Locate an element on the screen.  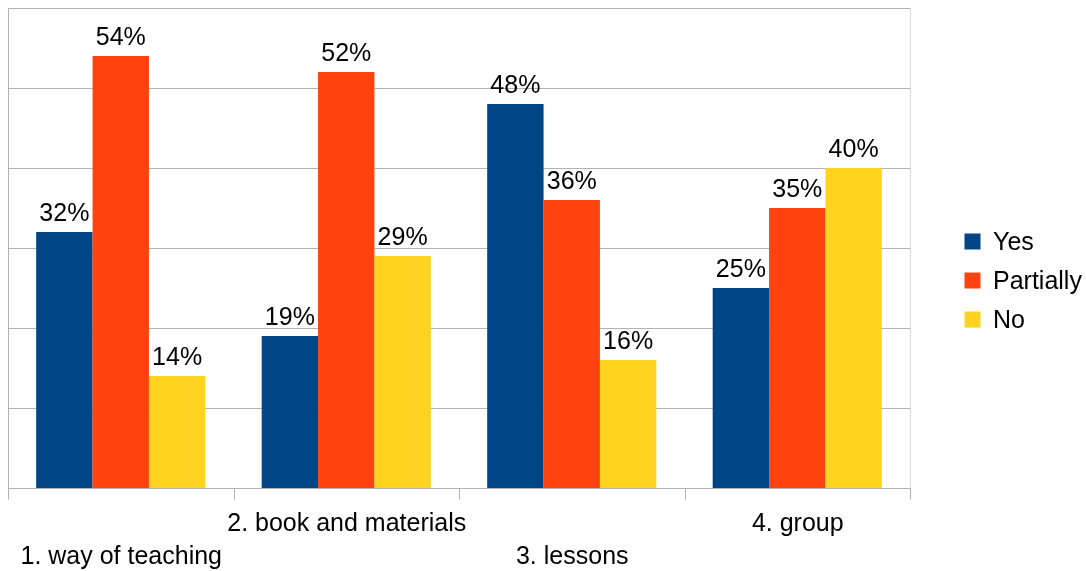
data-label: 16% is located at coordinates (628, 340).